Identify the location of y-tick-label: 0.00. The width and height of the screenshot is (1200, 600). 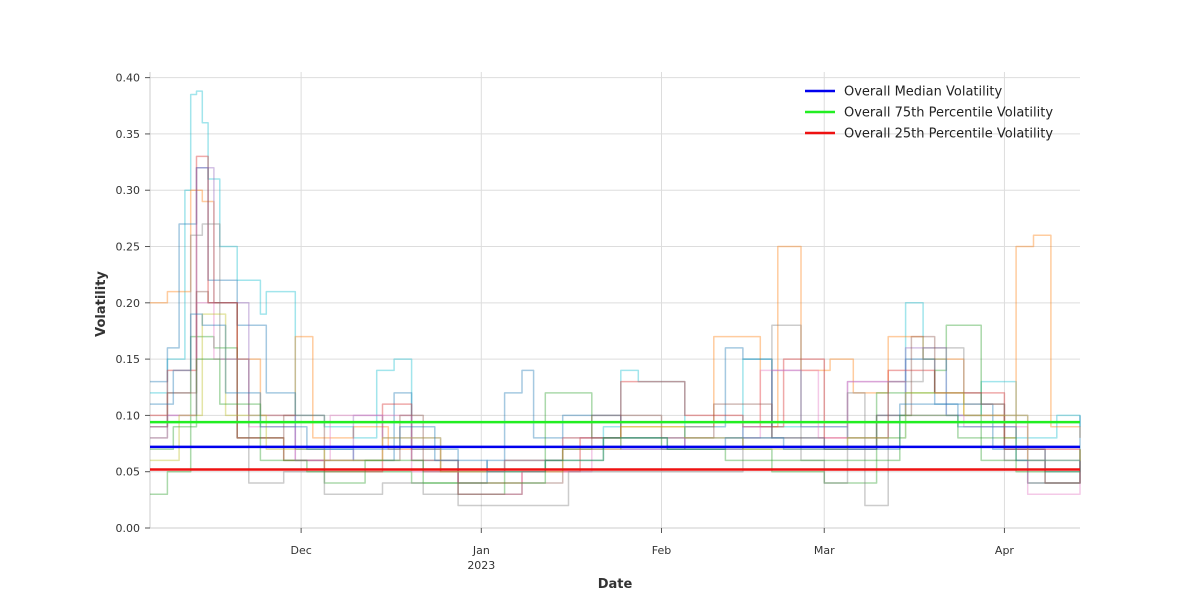
(128, 528).